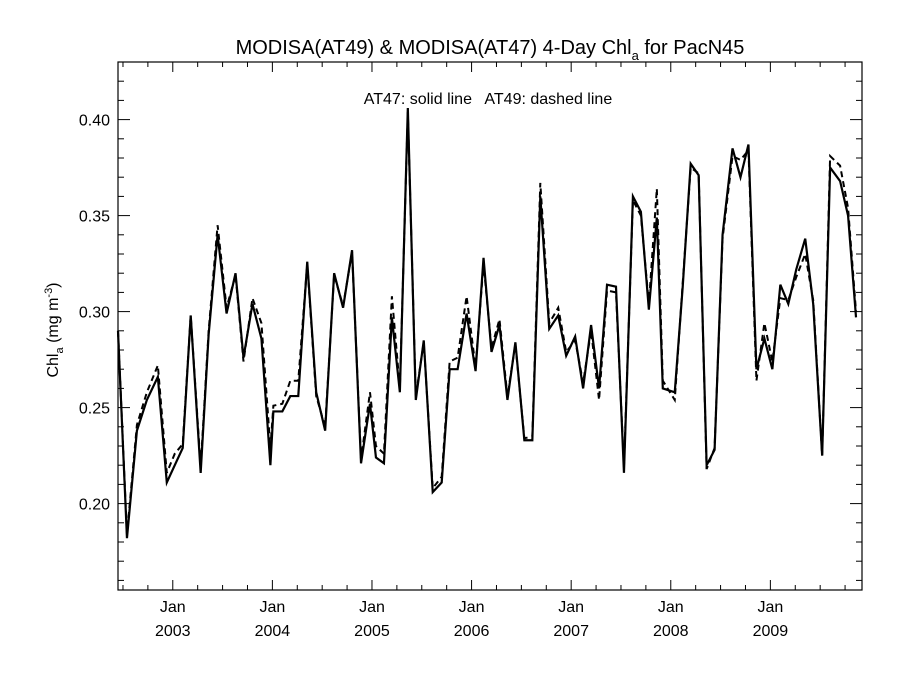 The image size is (900, 675). What do you see at coordinates (571, 631) in the screenshot?
I see `x-tick-year-label: 2007` at bounding box center [571, 631].